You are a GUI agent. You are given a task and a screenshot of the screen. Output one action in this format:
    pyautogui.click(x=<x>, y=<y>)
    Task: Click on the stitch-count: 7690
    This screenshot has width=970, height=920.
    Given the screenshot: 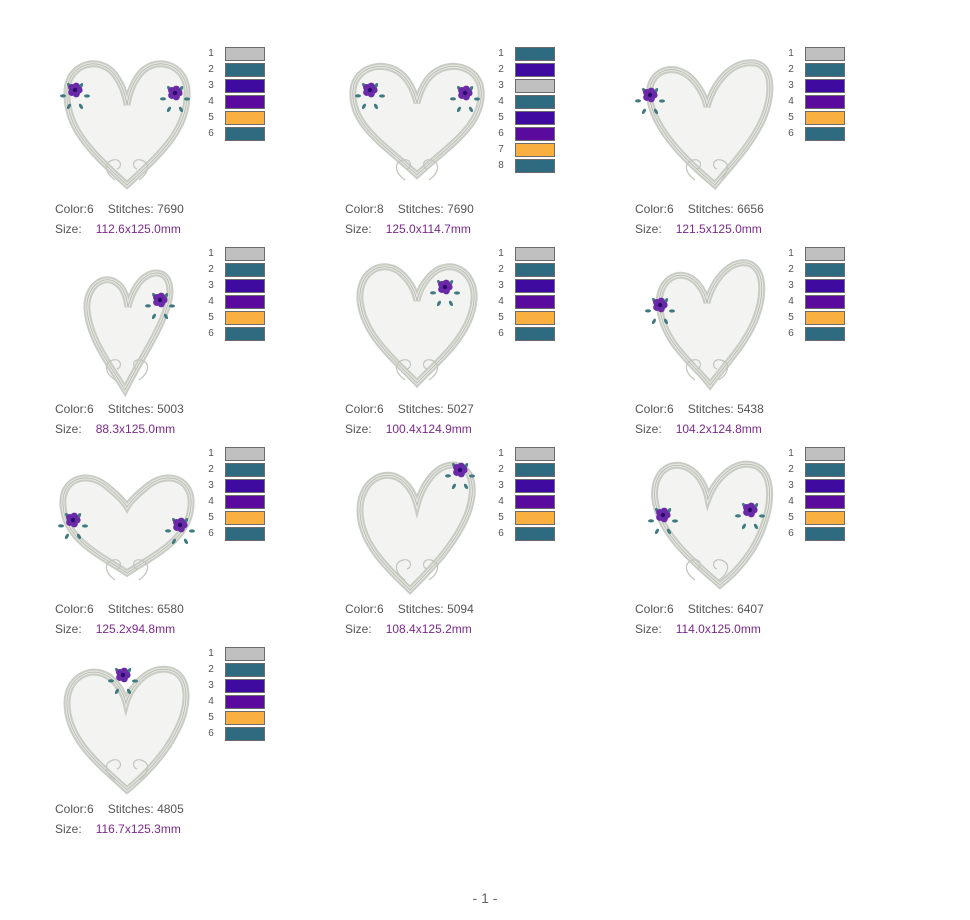 What is the action you would take?
    pyautogui.click(x=170, y=209)
    